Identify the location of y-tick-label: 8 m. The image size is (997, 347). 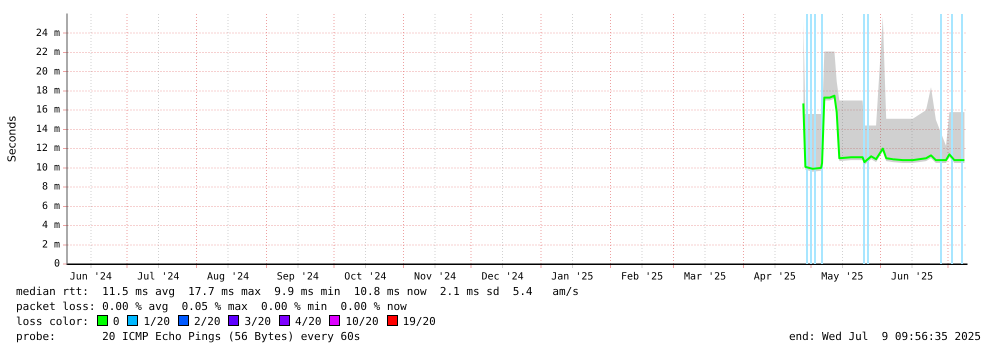
(51, 187).